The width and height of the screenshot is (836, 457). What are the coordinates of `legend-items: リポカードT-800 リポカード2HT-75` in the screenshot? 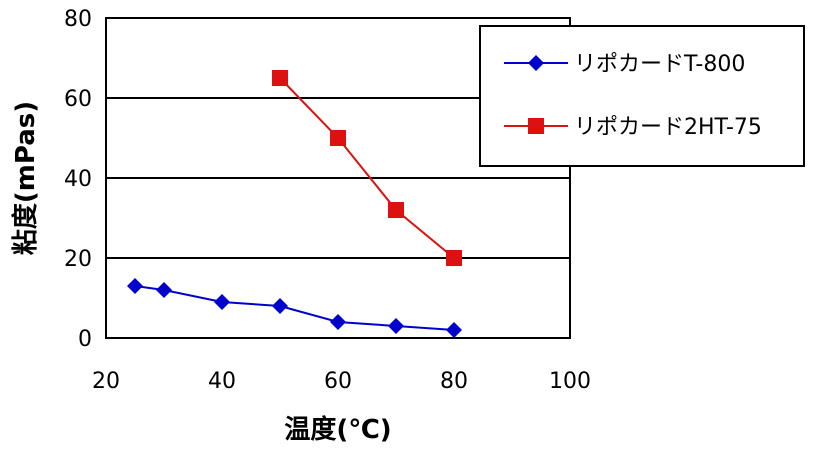 It's located at (633, 96).